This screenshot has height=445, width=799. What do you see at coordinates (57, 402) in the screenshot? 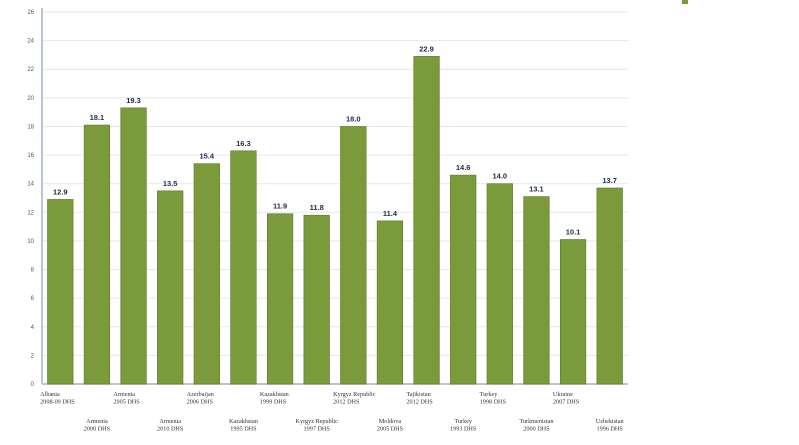
I see `x-tick-label: 2008-09 DHS` at bounding box center [57, 402].